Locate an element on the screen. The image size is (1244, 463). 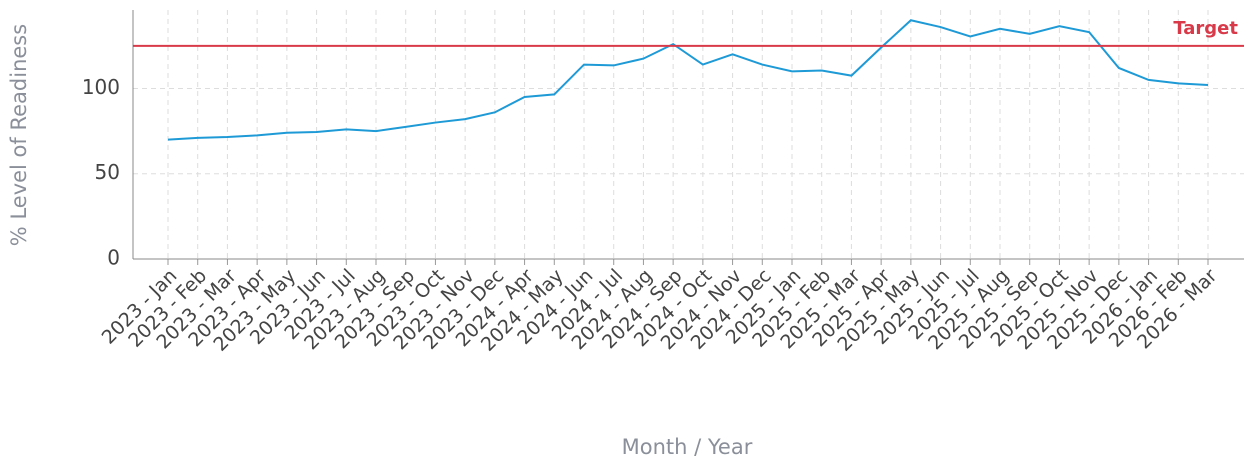
y-axis-title: % Level of Readiness is located at coordinates (19, 135).